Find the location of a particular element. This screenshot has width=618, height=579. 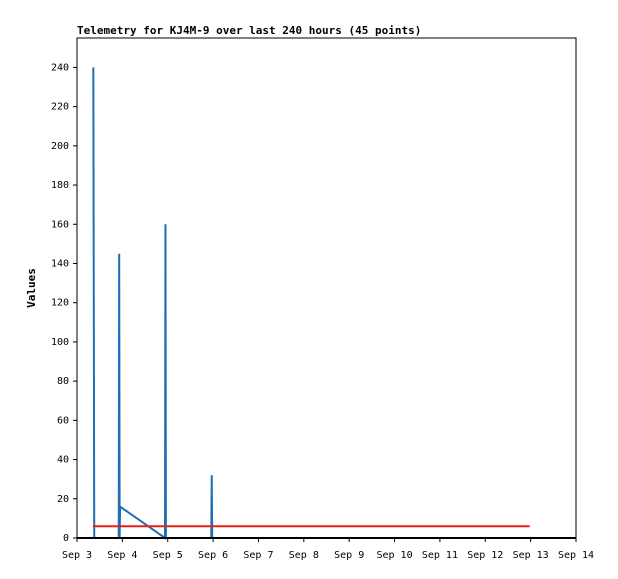

y-tick-label: 180 is located at coordinates (60, 185).